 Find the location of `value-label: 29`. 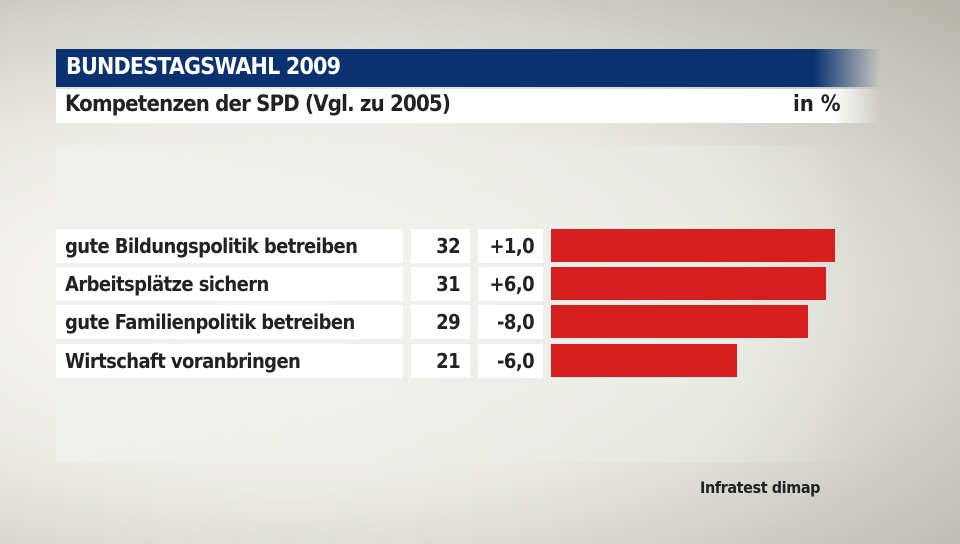

value-label: 29 is located at coordinates (440, 322).